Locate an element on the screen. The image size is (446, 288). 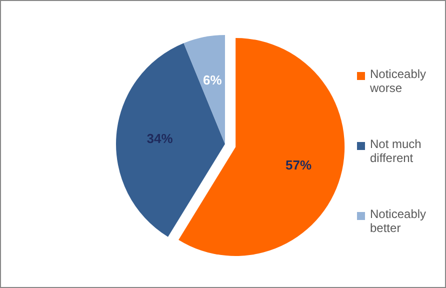
data-label: 57% is located at coordinates (299, 164).